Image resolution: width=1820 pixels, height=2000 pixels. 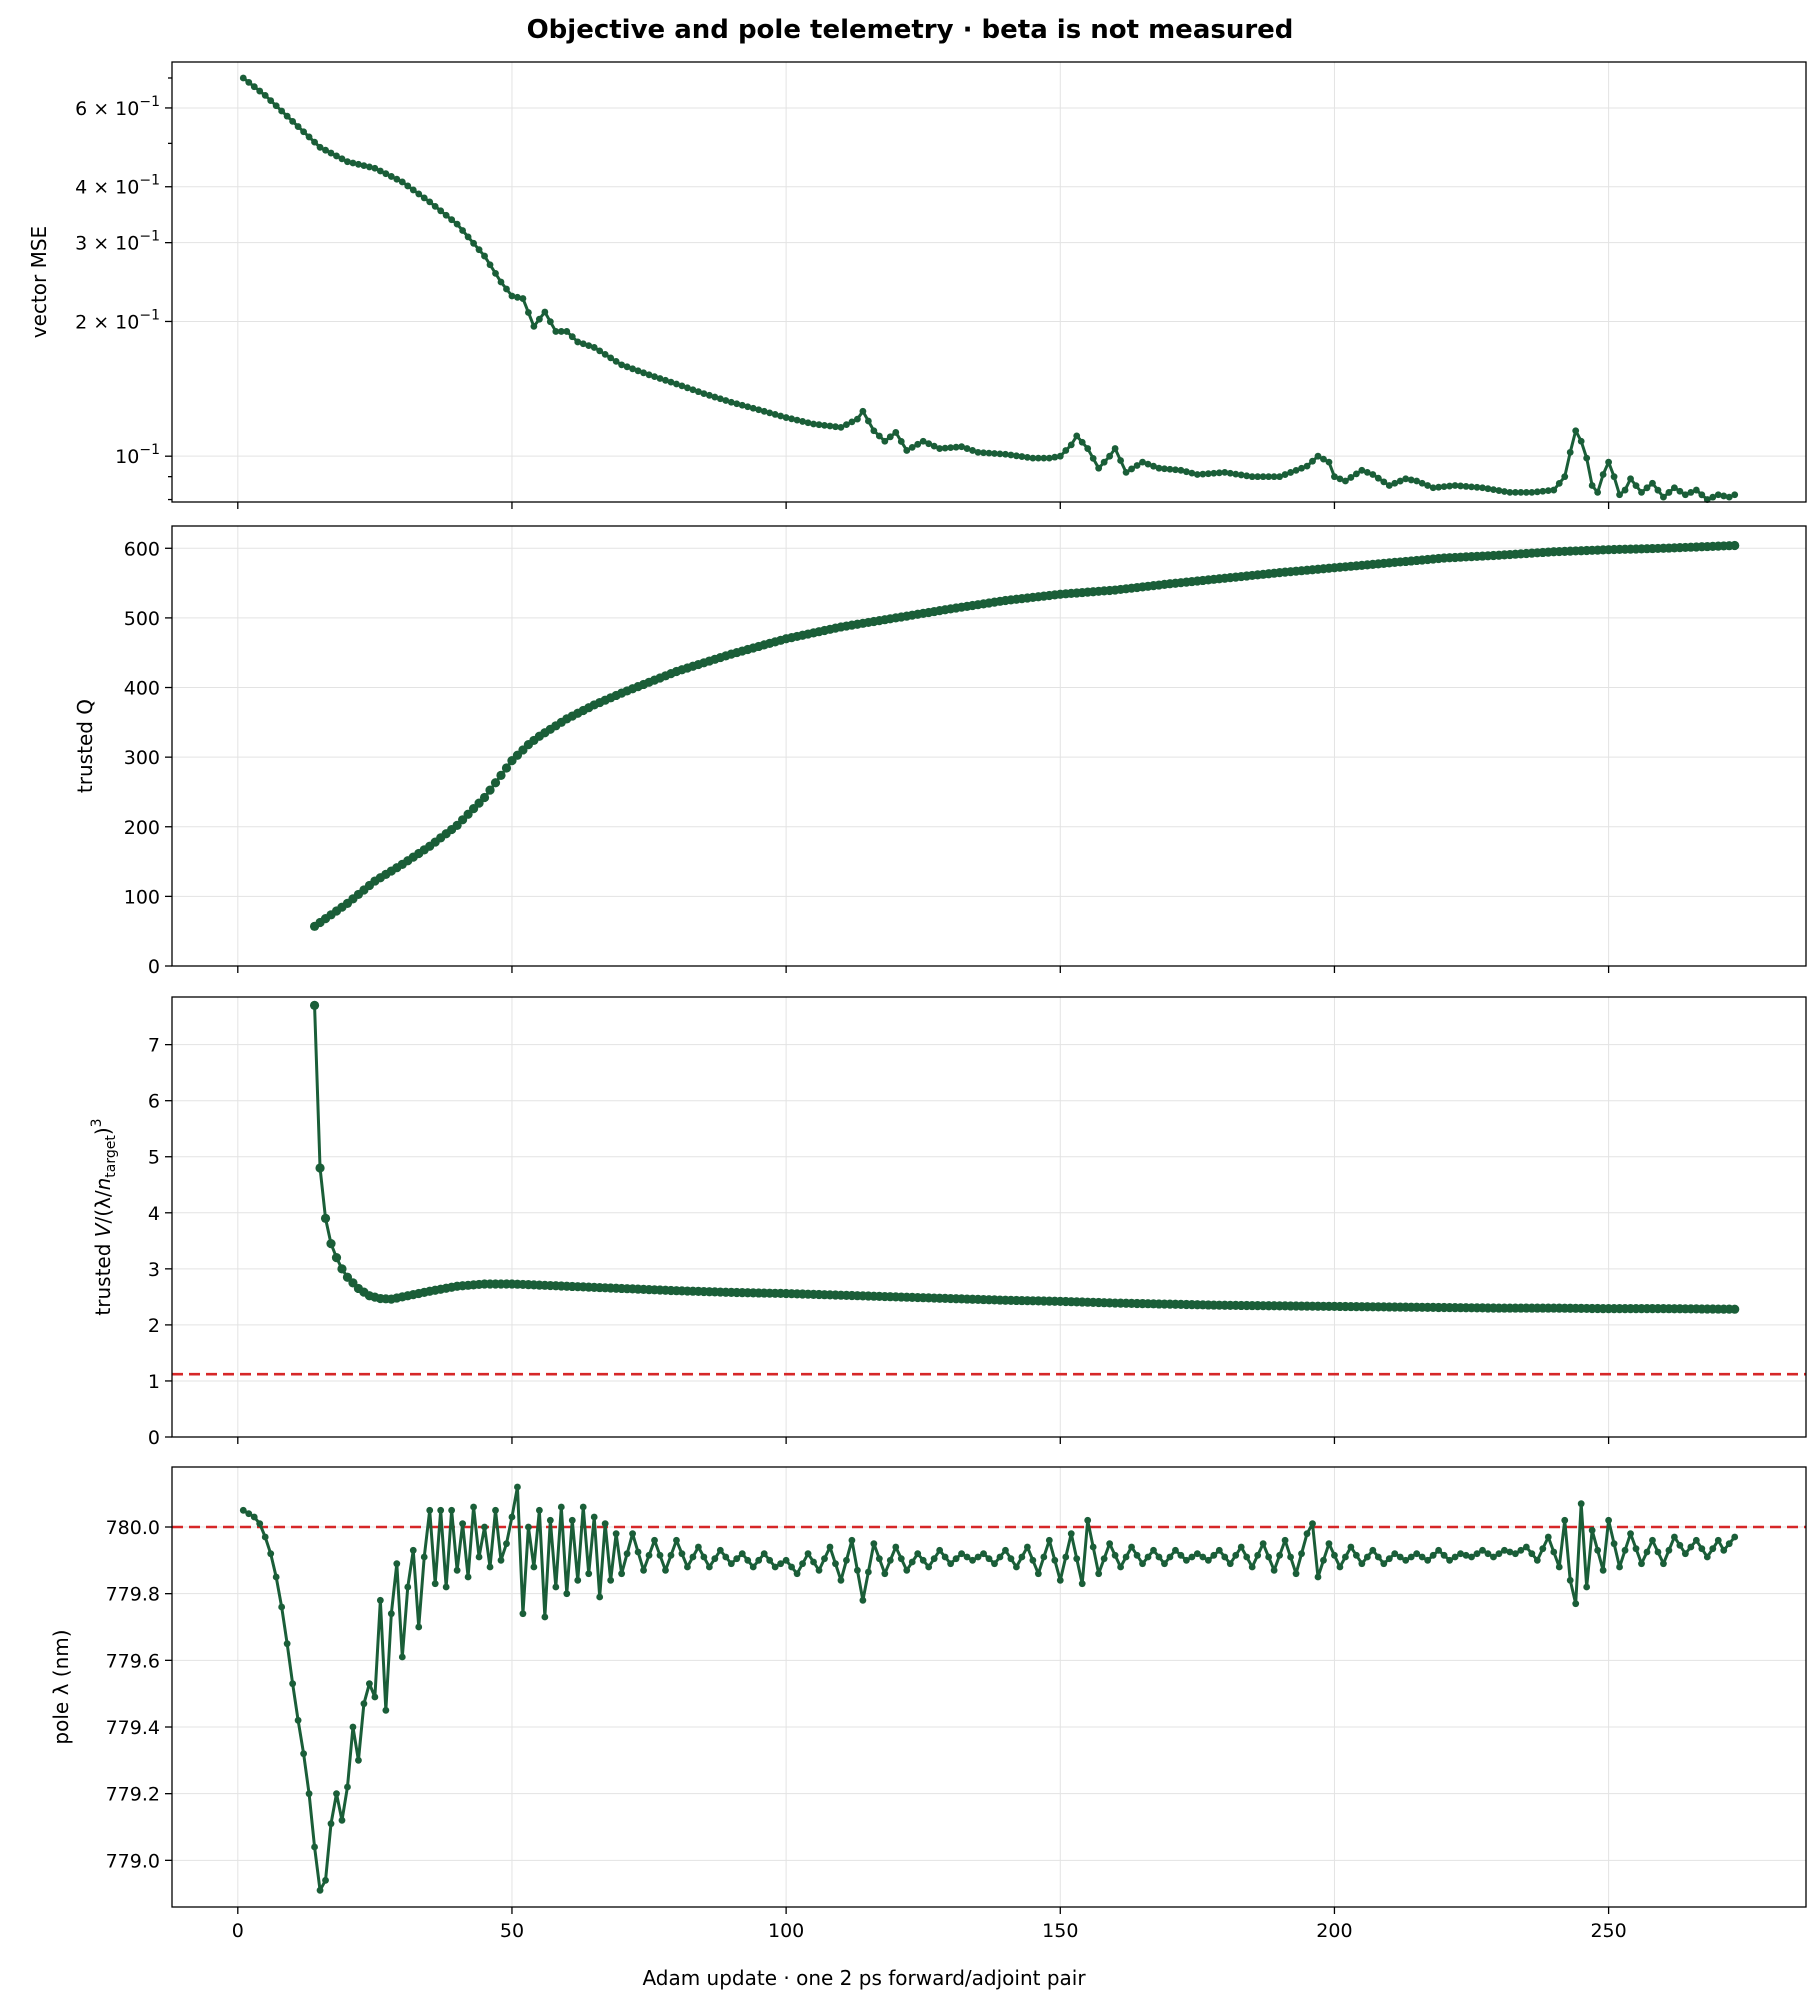 I want to click on y-tick-label: 2, so click(x=154, y=1326).